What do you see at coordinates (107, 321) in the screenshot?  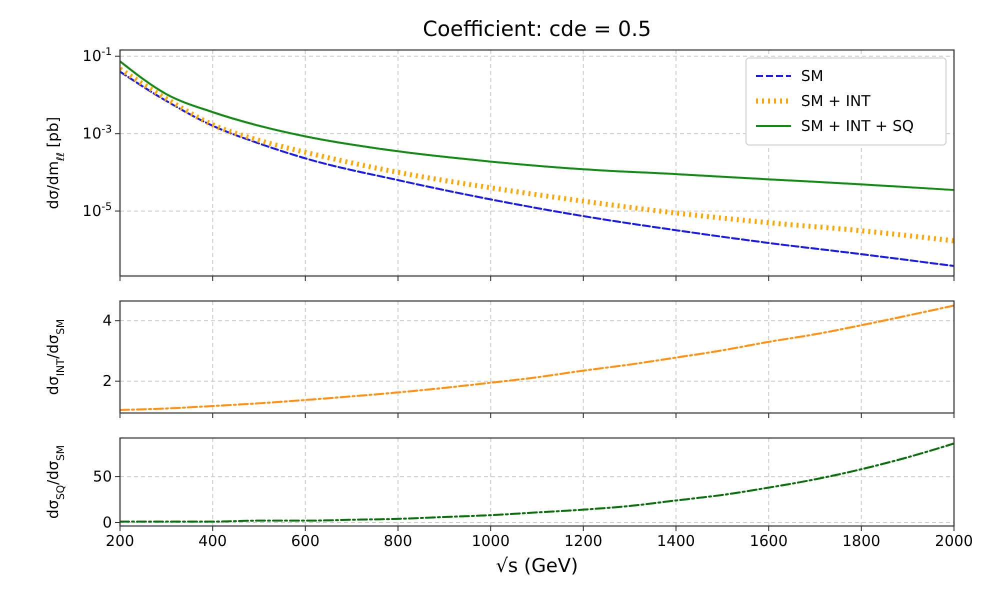 I see `y-tick-label: 4` at bounding box center [107, 321].